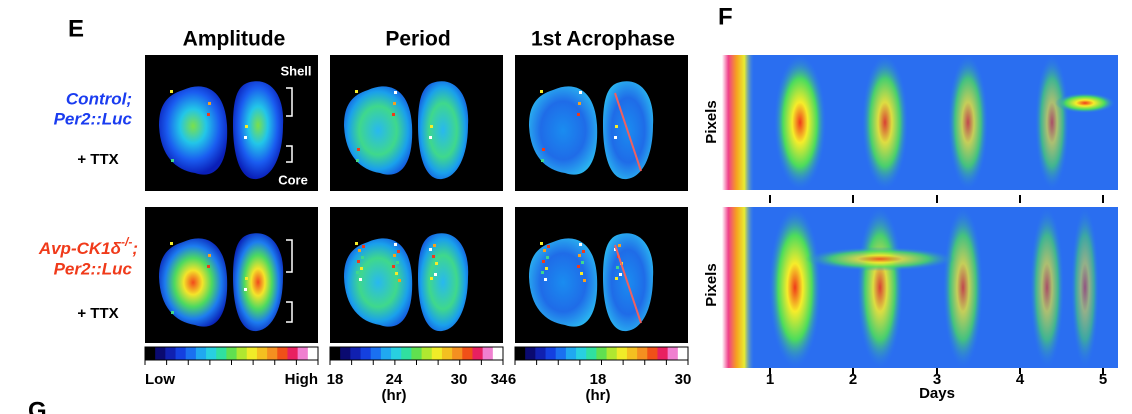 The image size is (1132, 414). What do you see at coordinates (603, 39) in the screenshot?
I see `column-title: 1st Acrophase` at bounding box center [603, 39].